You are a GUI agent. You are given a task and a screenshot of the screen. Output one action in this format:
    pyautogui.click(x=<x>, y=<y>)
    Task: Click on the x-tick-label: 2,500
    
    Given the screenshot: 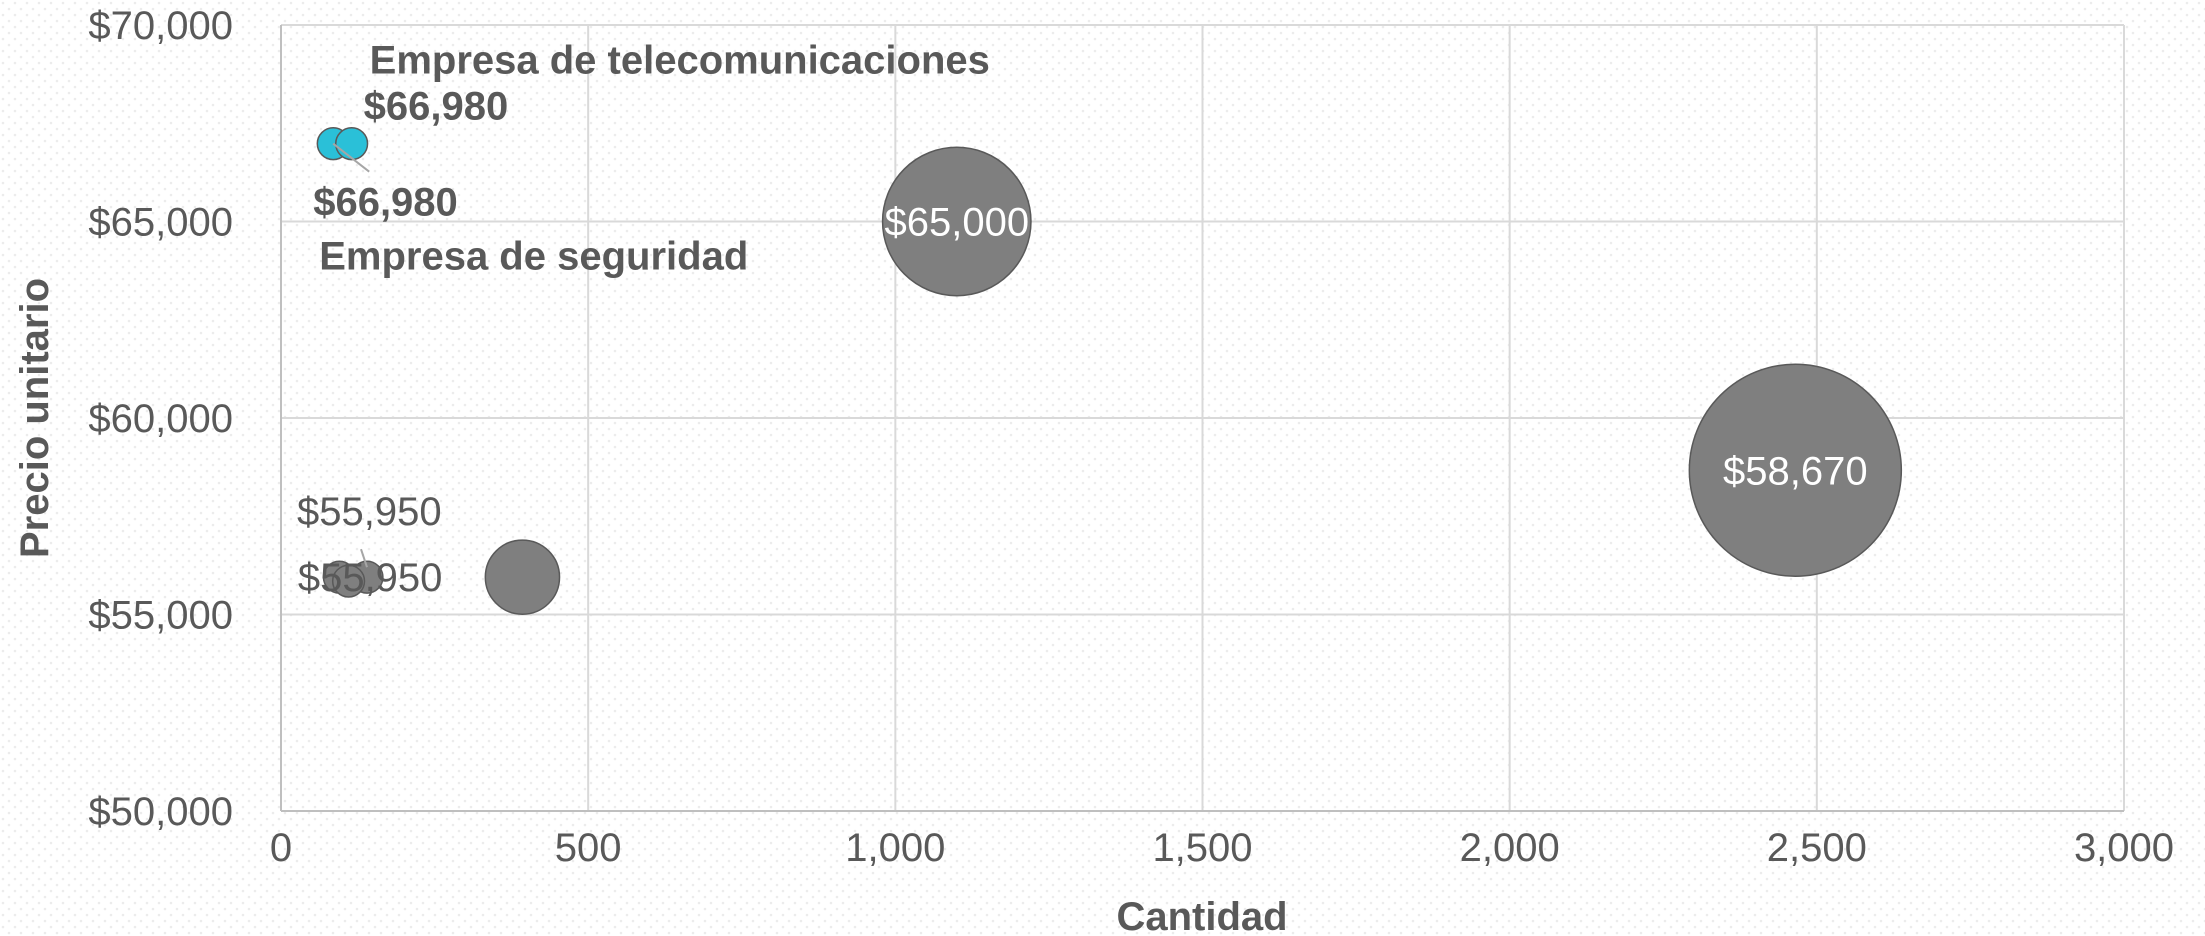 What is the action you would take?
    pyautogui.click(x=1817, y=848)
    